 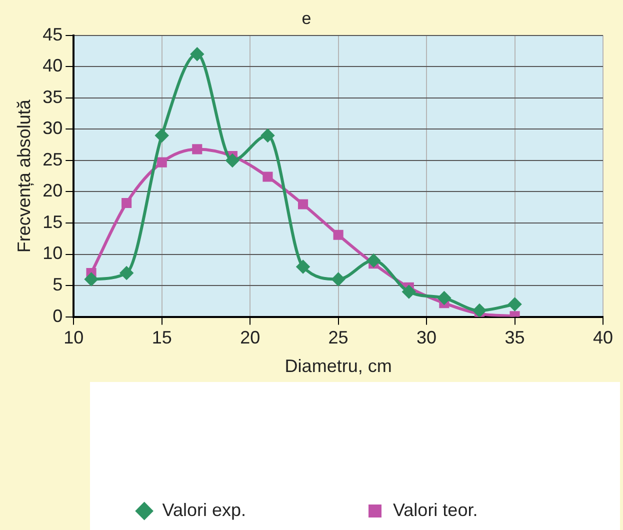 What do you see at coordinates (52, 128) in the screenshot?
I see `y-tick-label: 30` at bounding box center [52, 128].